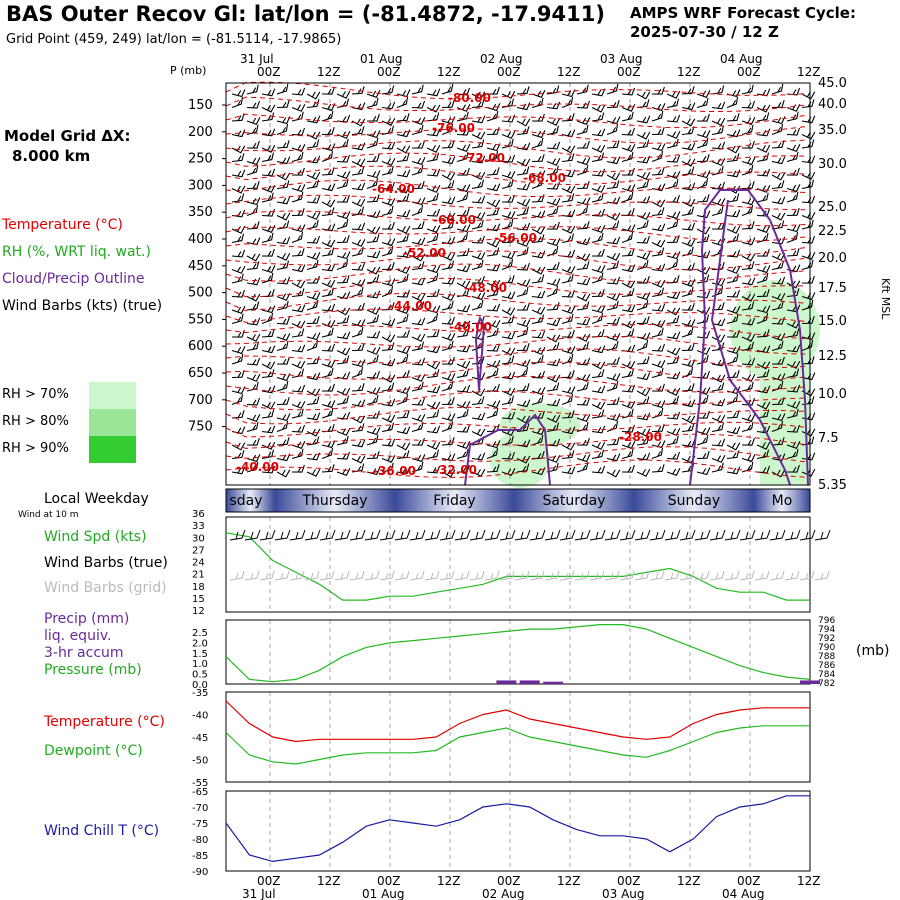 Image resolution: width=900 pixels, height=900 pixels. Describe the element at coordinates (518, 652) in the screenshot. I see `precip-panel` at that location.